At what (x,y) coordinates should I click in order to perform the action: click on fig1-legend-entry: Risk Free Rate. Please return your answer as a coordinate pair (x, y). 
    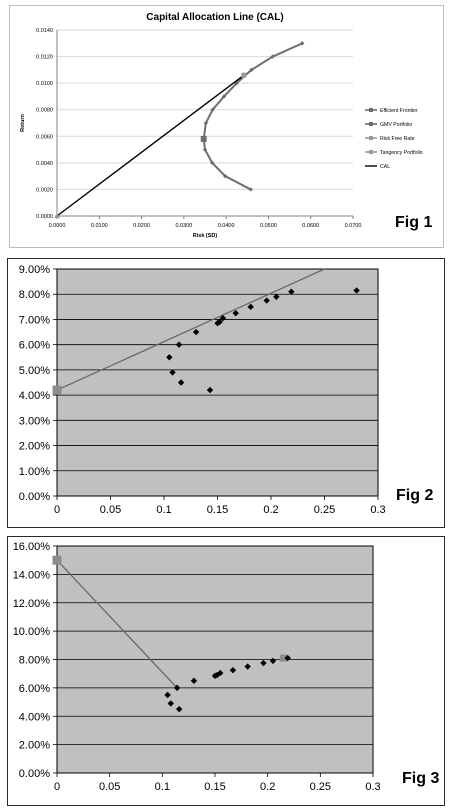
    Looking at the image, I should click on (397, 139).